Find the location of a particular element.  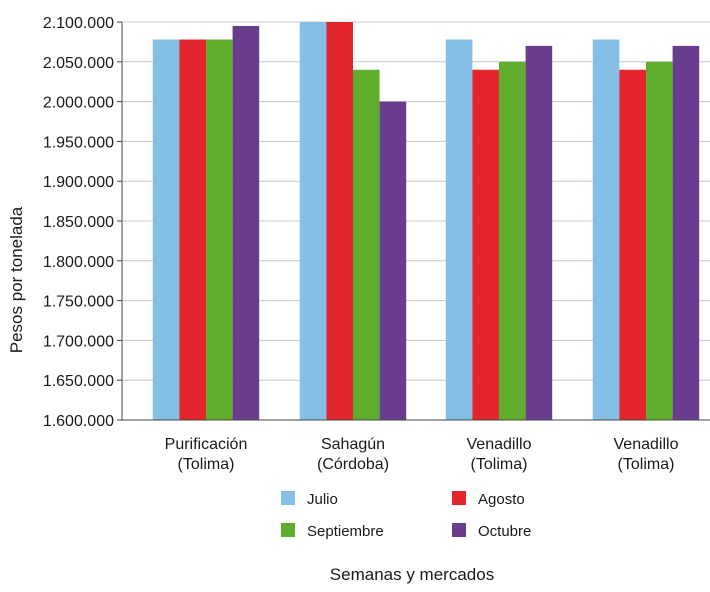

y-tick-label: 1.900.000 is located at coordinates (78, 182).